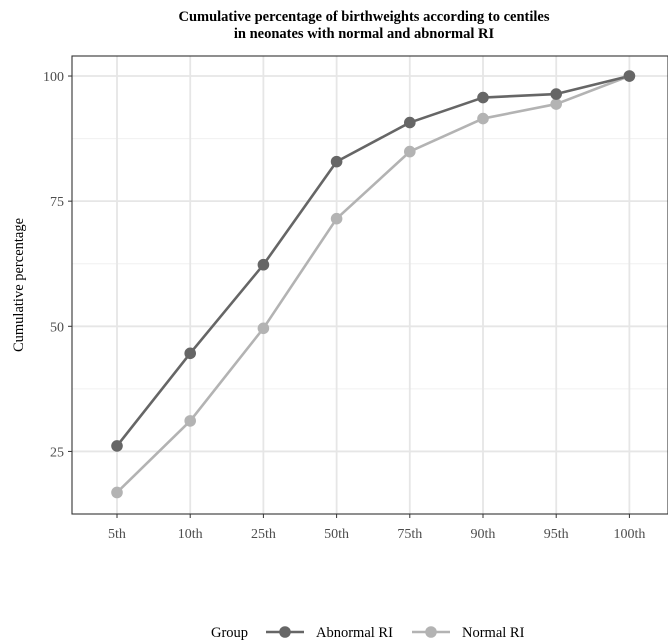  Describe the element at coordinates (57, 452) in the screenshot. I see `y-tick-label: 25` at that location.